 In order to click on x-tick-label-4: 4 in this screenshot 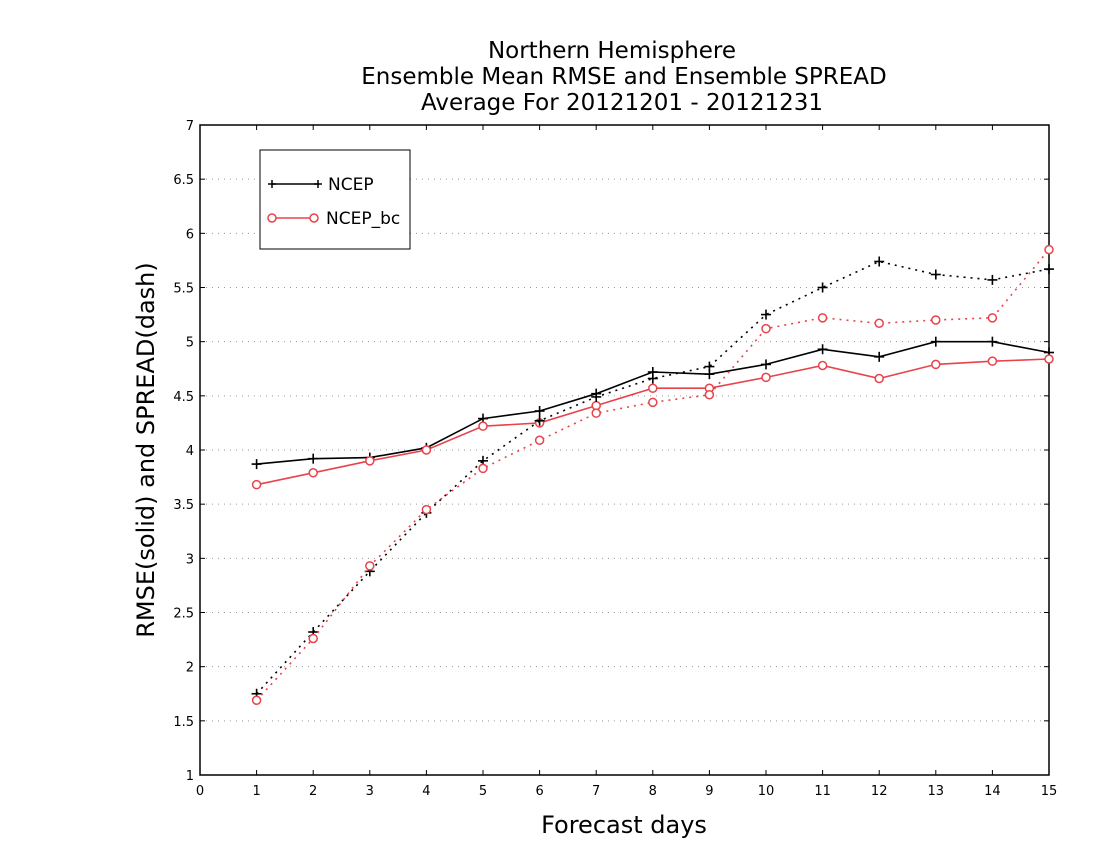, I will do `click(426, 791)`.